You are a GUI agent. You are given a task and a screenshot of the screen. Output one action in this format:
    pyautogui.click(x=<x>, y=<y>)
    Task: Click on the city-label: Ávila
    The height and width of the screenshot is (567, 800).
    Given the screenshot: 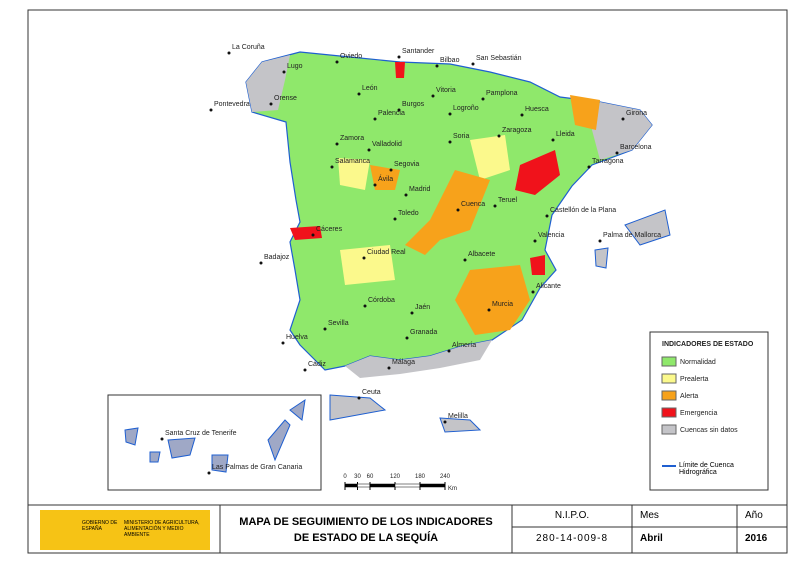 What is the action you would take?
    pyautogui.click(x=385, y=178)
    